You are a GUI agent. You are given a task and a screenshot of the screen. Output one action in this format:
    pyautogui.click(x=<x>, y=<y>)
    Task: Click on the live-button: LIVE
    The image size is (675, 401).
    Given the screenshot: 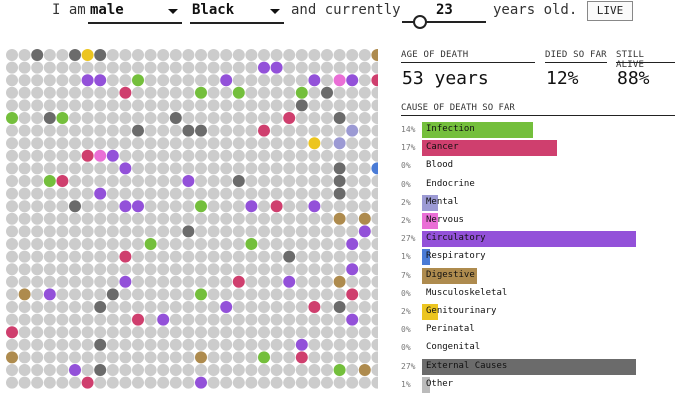 What is the action you would take?
    pyautogui.click(x=610, y=11)
    